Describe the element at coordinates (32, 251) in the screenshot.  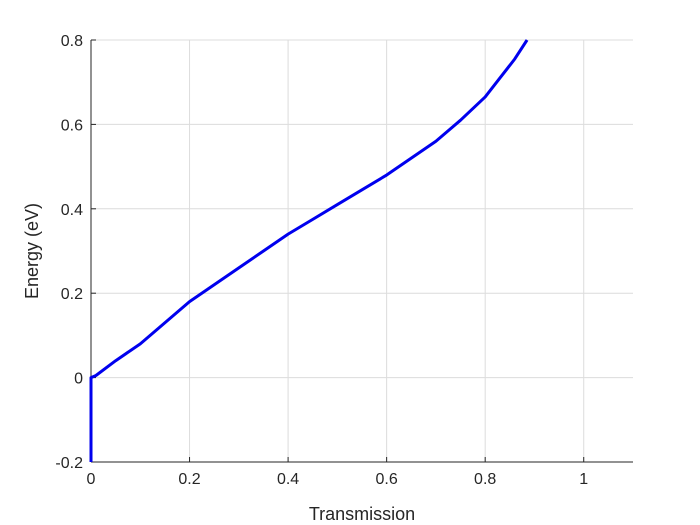
I see `y-axis-label: Energy (eV)` at that location.